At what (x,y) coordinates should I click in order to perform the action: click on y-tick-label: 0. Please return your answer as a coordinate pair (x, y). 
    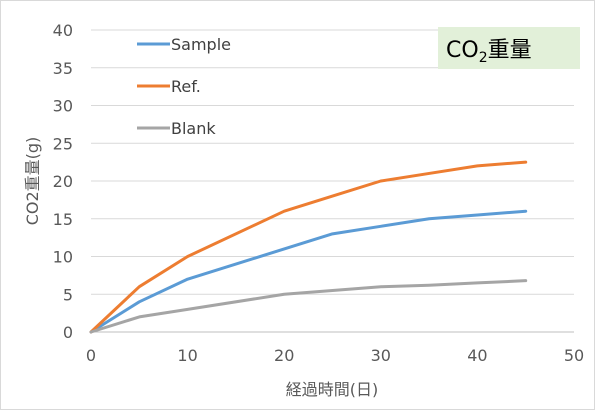
    Looking at the image, I should click on (68, 332).